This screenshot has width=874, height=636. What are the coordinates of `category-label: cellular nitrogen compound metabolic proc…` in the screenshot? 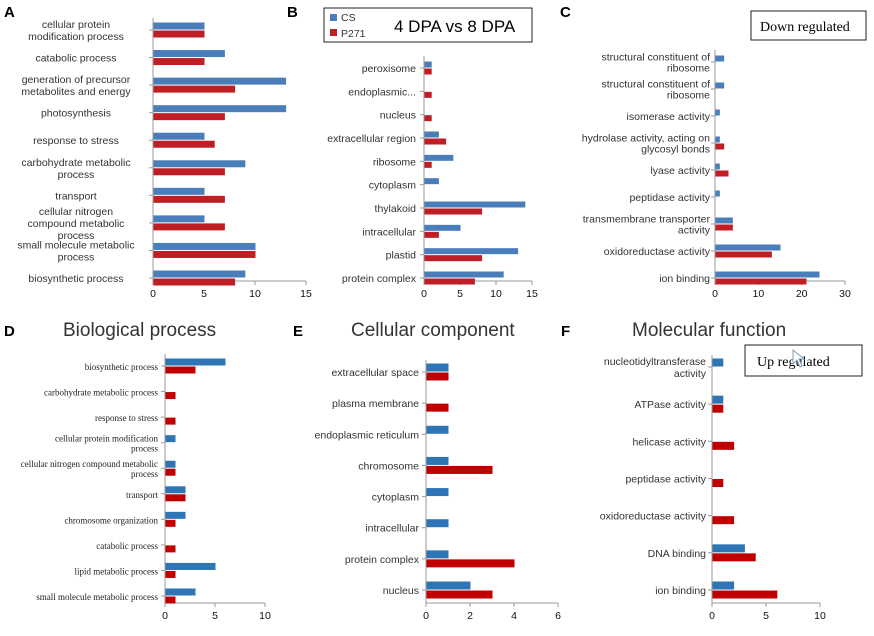 It's located at (90, 469).